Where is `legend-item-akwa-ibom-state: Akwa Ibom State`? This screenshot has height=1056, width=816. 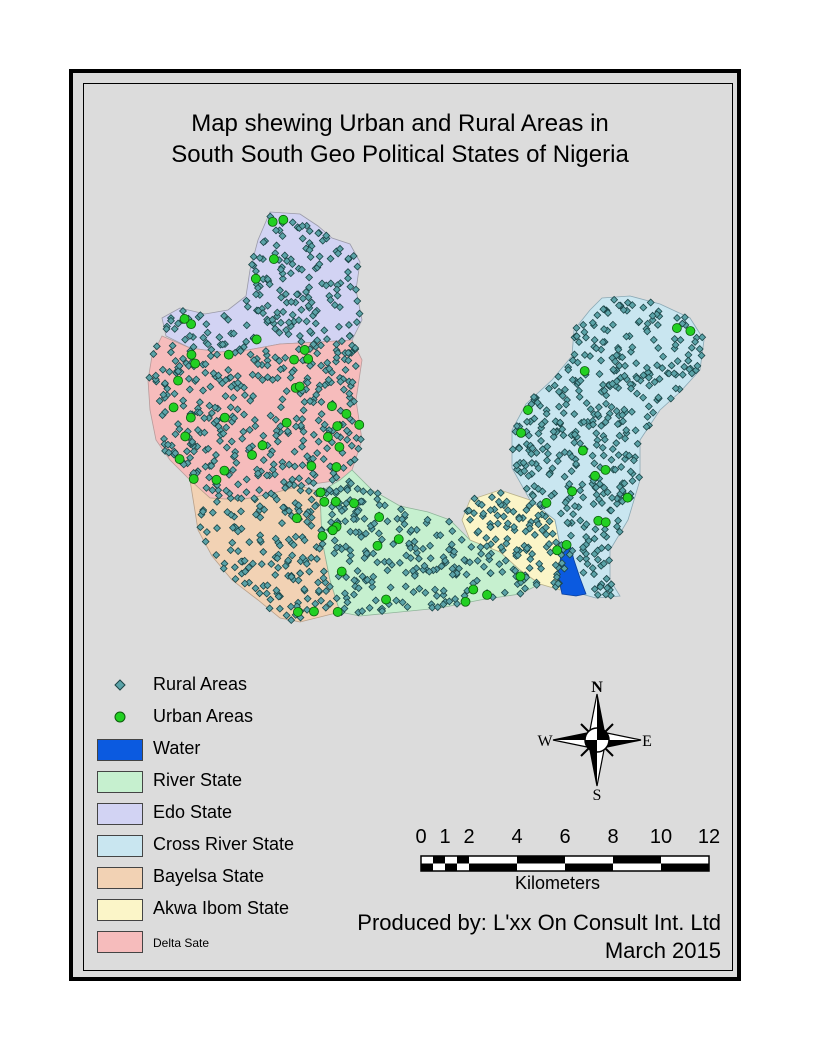
legend-item-akwa-ibom-state: Akwa Ibom State is located at coordinates (215, 909).